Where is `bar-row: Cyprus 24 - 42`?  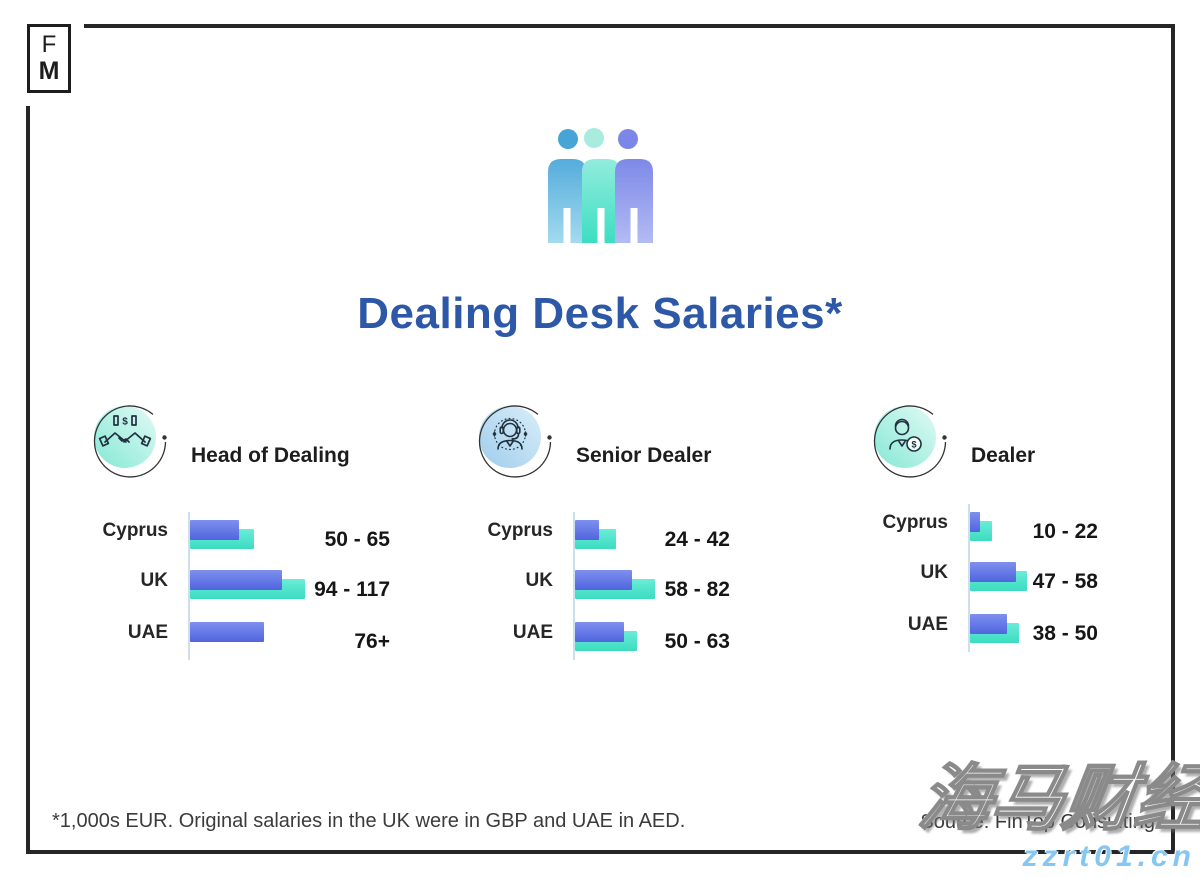
bar-row: Cyprus 24 - 42 is located at coordinates (571, 536).